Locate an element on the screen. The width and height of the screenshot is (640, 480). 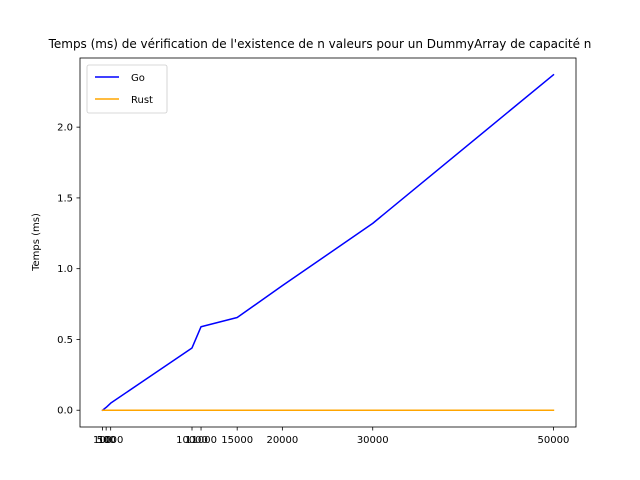
y-tick-label: 0.0 is located at coordinates (65, 411).